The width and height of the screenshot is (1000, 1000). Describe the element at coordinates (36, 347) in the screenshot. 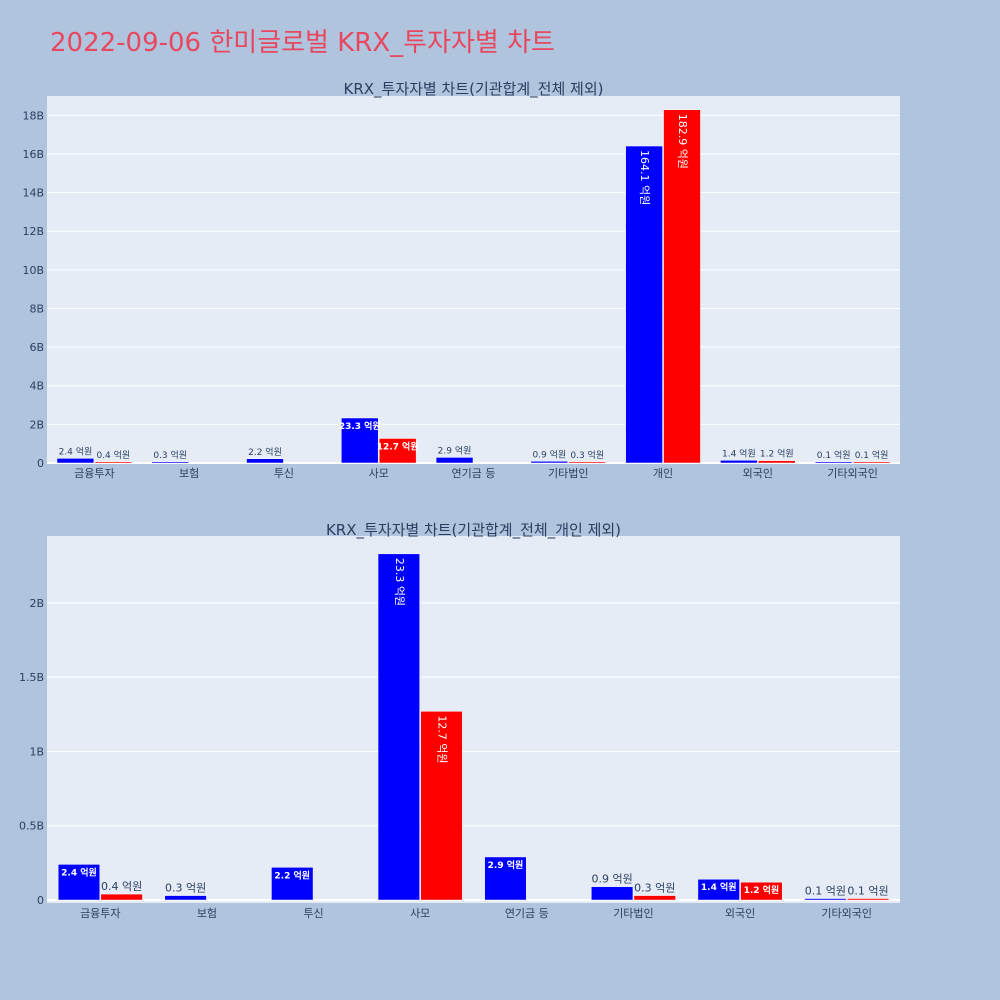

I see `y-tick-label: 6B` at that location.